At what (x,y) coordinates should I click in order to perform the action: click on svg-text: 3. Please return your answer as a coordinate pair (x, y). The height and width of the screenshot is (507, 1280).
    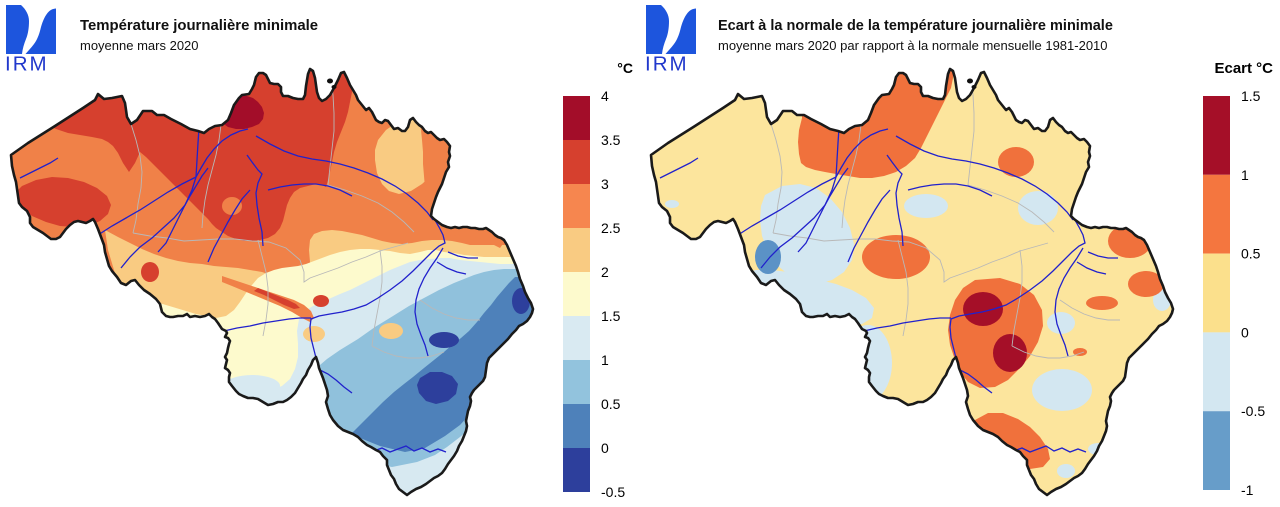
    Looking at the image, I should click on (605, 184).